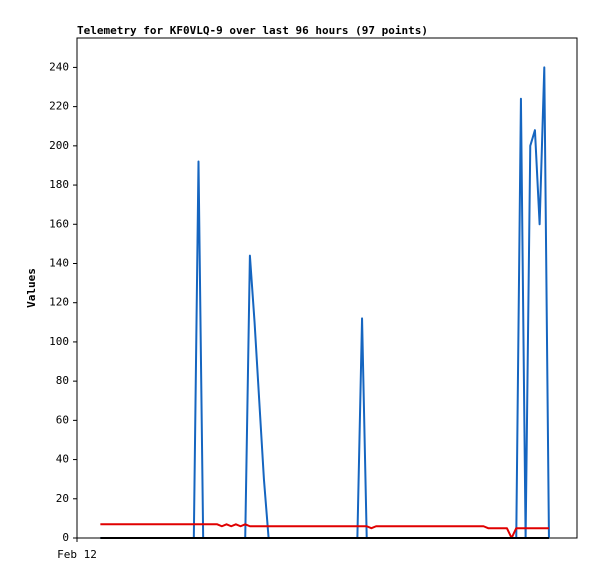 The width and height of the screenshot is (597, 583). Describe the element at coordinates (62, 498) in the screenshot. I see `y-tick-label: 20` at that location.